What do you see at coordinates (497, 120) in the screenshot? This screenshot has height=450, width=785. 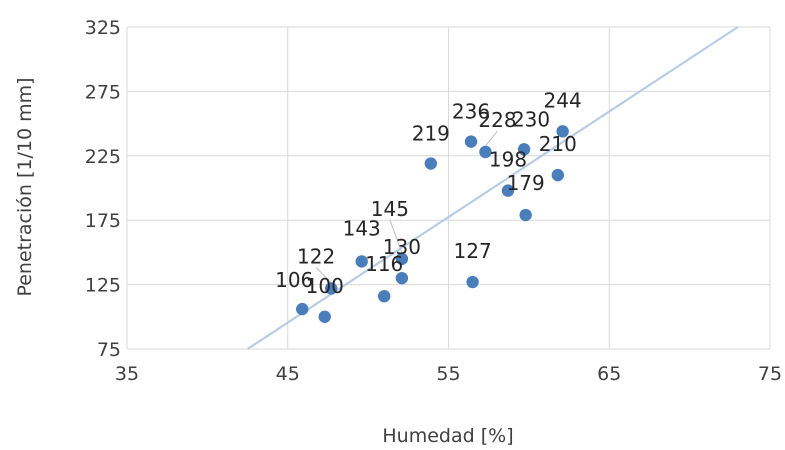 I see `data-label: 228` at bounding box center [497, 120].